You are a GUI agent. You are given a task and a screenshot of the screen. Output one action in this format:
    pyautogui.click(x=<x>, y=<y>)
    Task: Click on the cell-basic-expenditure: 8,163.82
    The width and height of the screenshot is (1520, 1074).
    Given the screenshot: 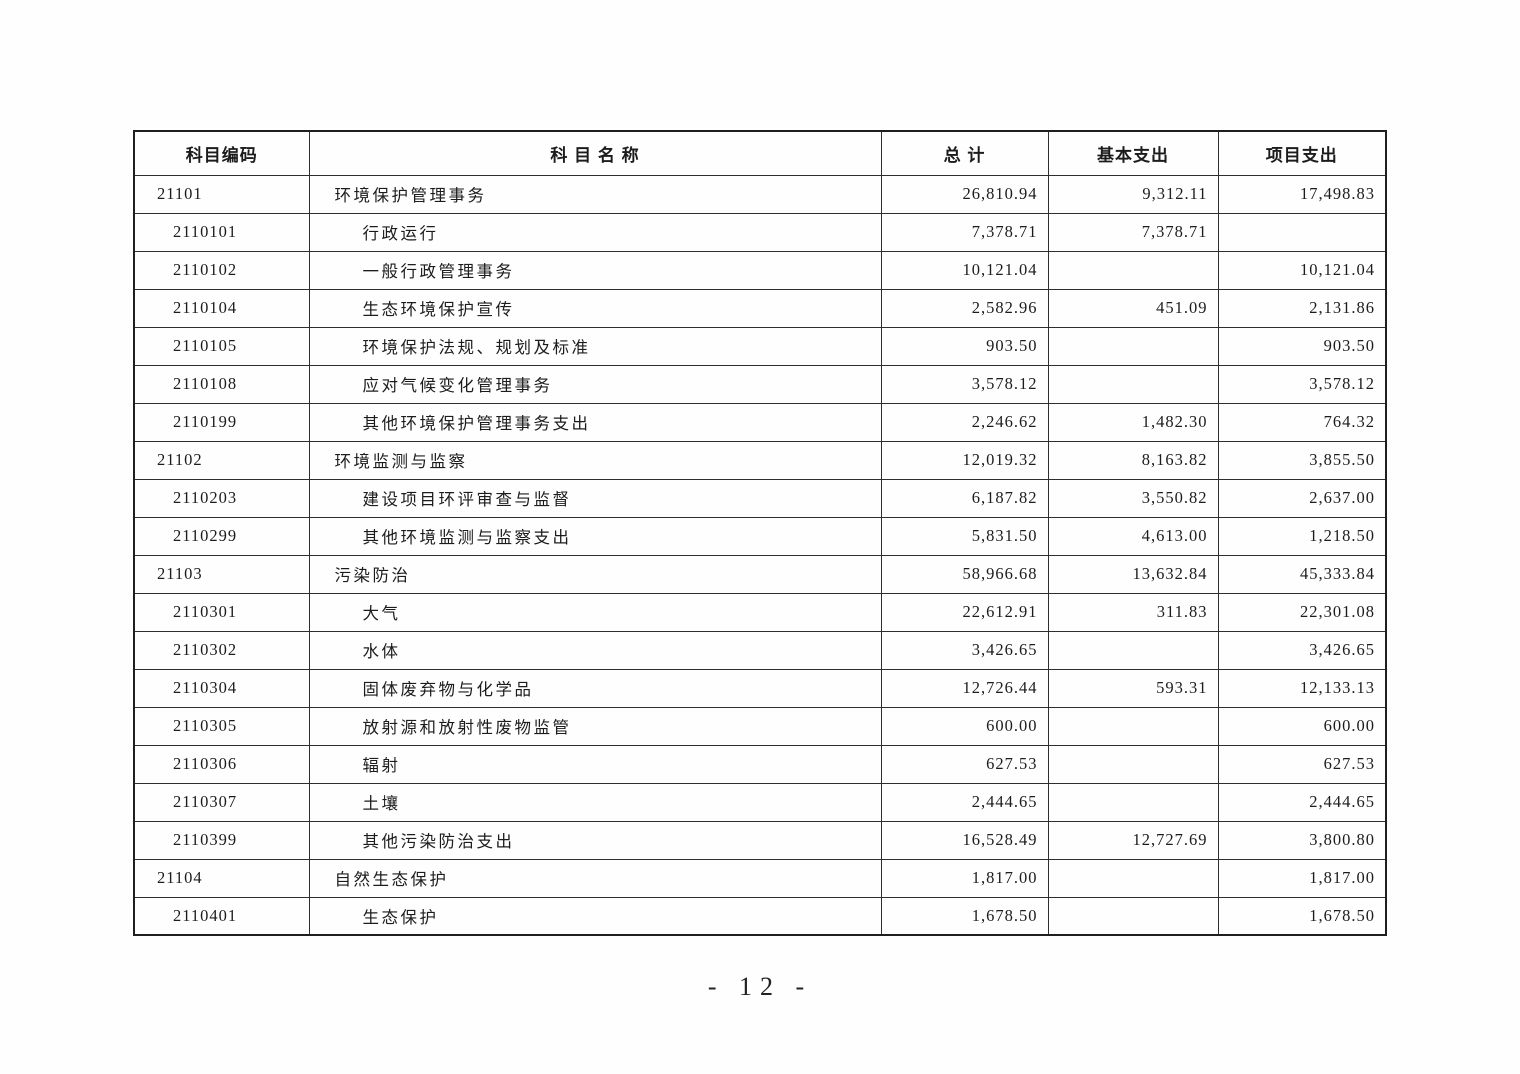 What is the action you would take?
    pyautogui.click(x=1133, y=460)
    